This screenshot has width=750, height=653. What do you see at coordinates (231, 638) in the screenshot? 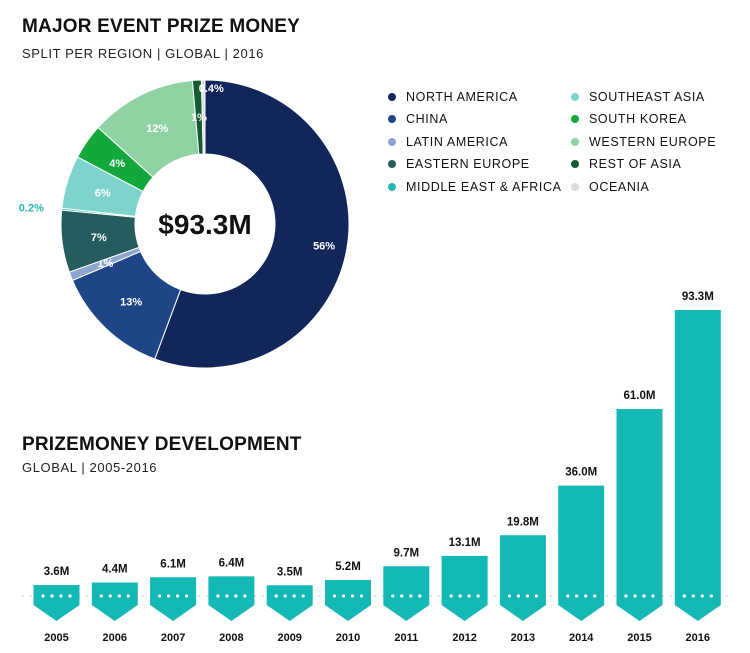
I see `x-tick-label: 2008` at bounding box center [231, 638].